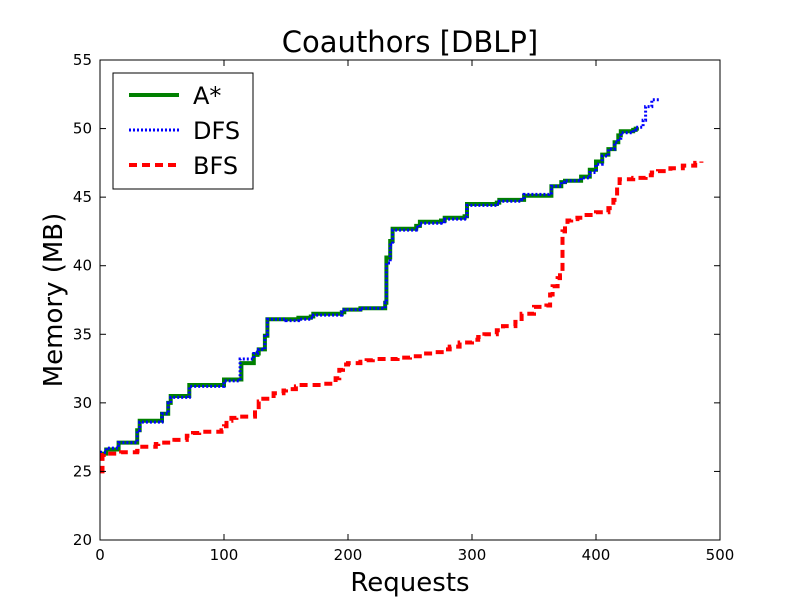 This screenshot has height=600, width=800. I want to click on legend-label: DFS, so click(216, 131).